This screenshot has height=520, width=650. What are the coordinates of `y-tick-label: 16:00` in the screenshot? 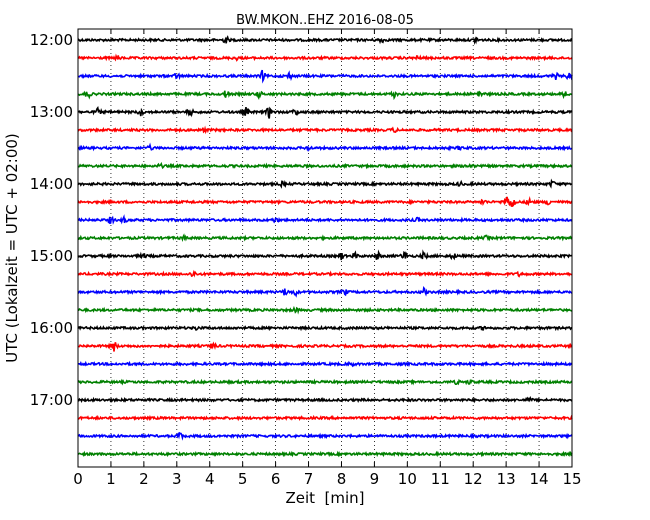 It's located at (51, 328).